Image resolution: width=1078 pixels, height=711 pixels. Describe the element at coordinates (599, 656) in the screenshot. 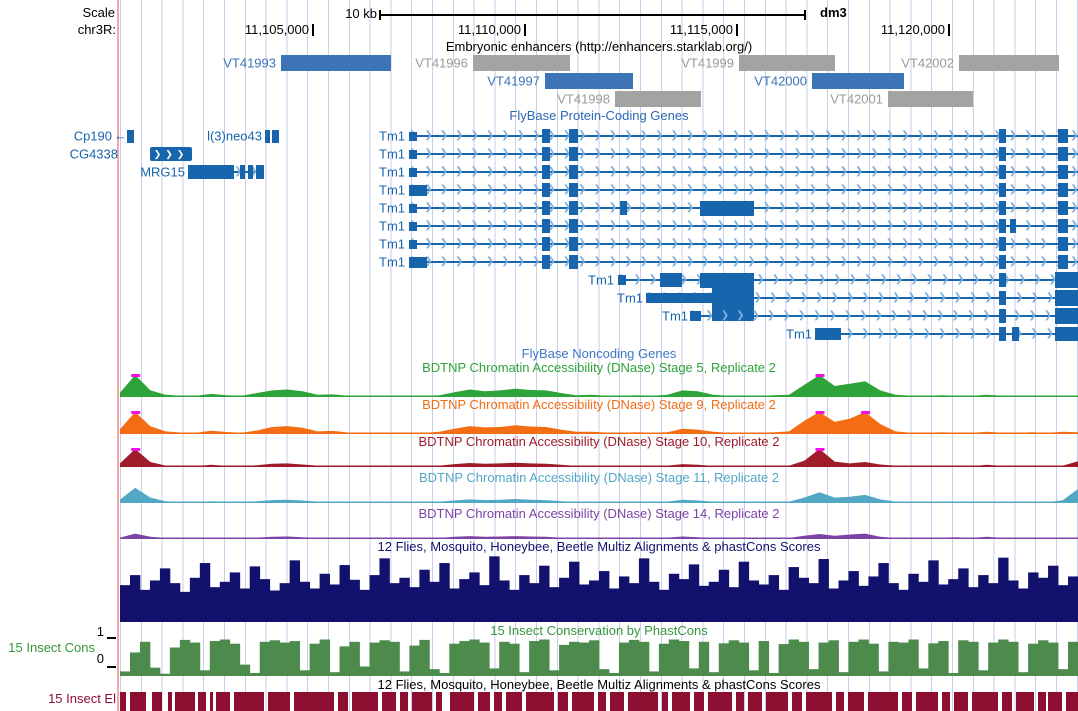

I see `phastcons-chart` at that location.